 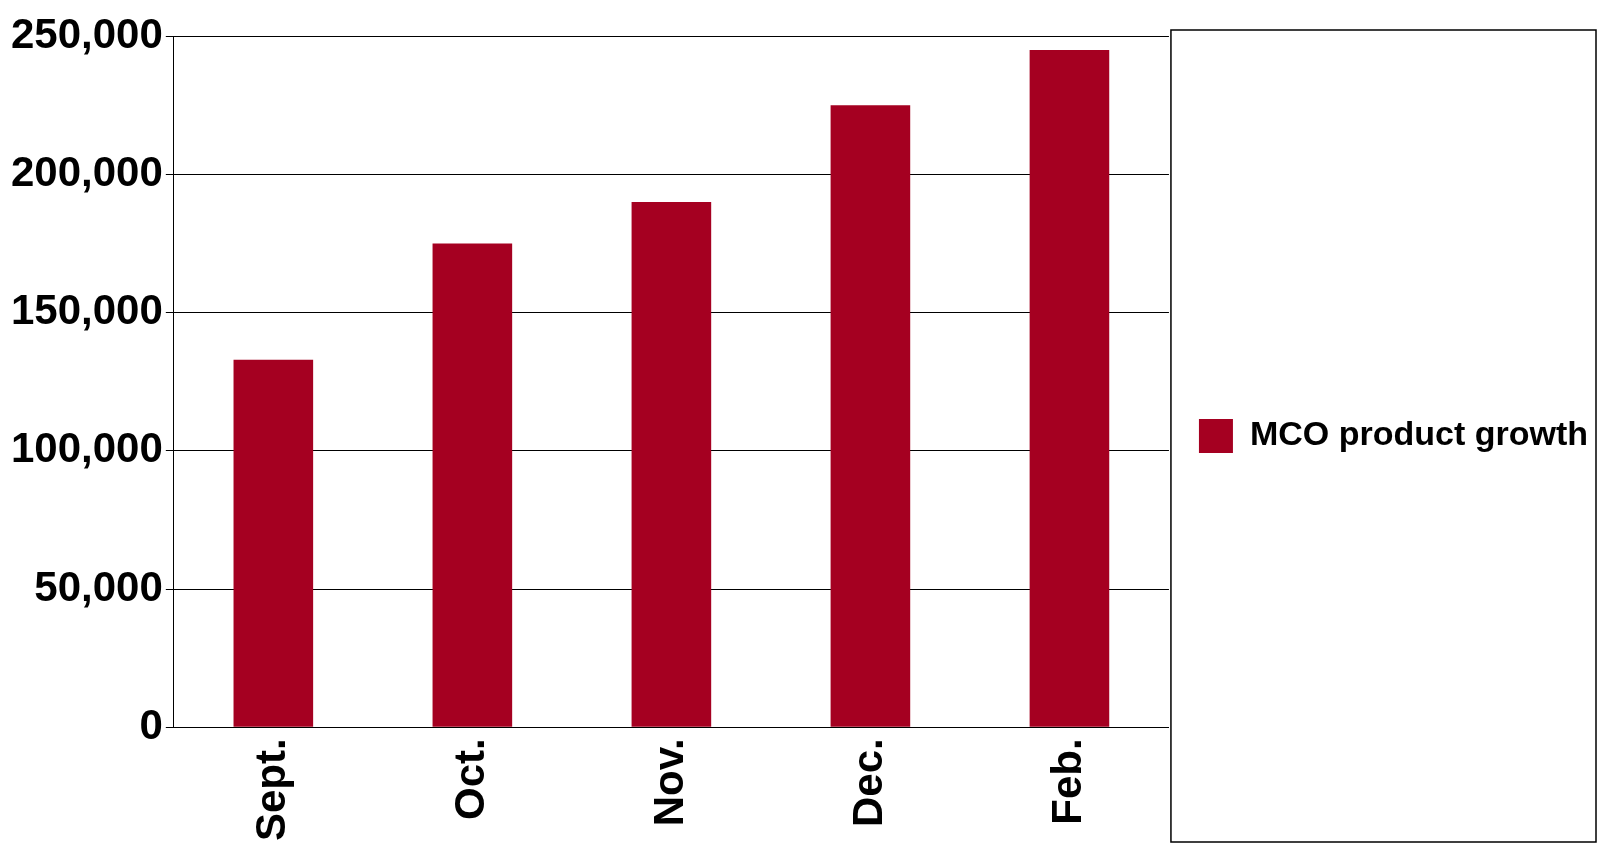 I want to click on y-tick-label: 250,000, so click(x=86, y=33).